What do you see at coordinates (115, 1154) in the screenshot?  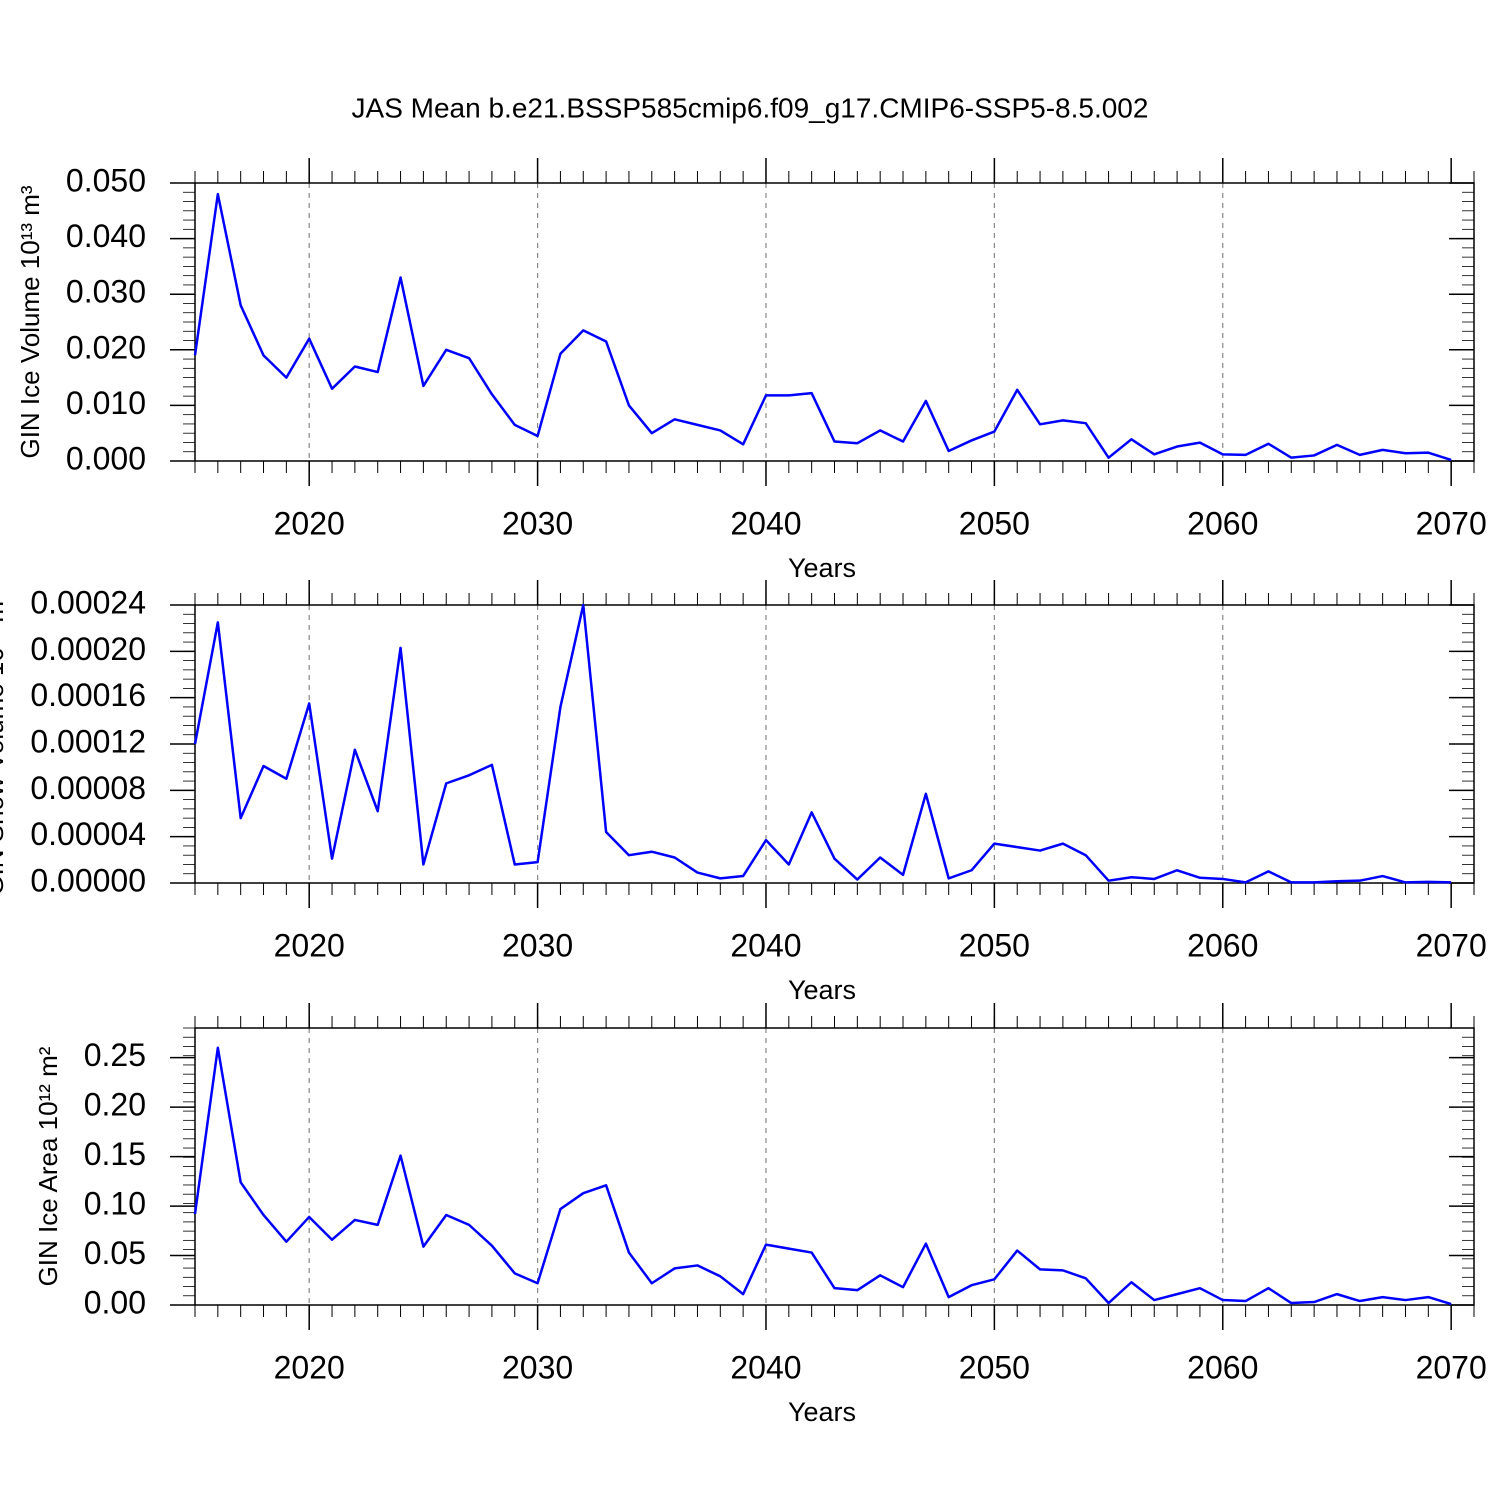 I see `y-tick-label: 0.15` at bounding box center [115, 1154].